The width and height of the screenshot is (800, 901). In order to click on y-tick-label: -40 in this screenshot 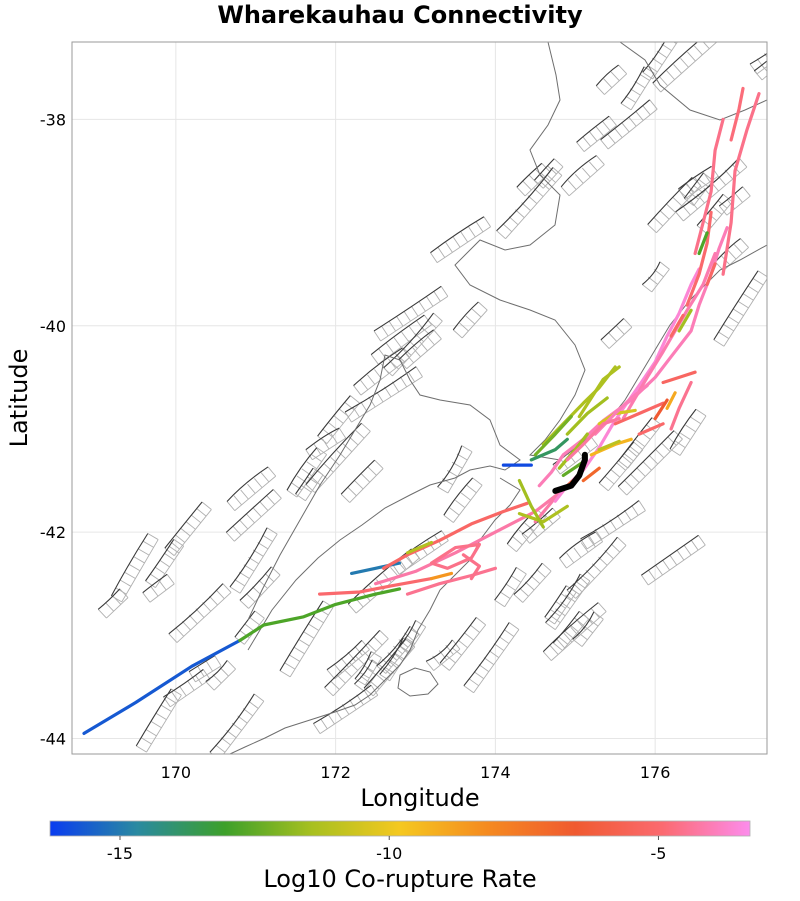, I will do `click(53, 326)`.